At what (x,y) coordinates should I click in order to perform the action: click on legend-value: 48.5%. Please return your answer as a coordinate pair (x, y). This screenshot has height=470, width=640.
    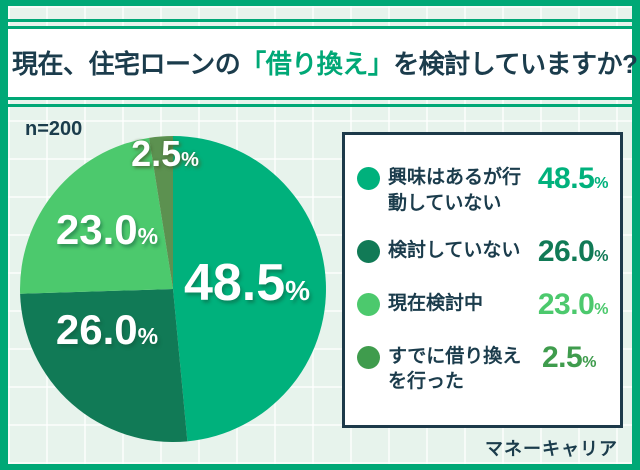
    Looking at the image, I should click on (573, 178).